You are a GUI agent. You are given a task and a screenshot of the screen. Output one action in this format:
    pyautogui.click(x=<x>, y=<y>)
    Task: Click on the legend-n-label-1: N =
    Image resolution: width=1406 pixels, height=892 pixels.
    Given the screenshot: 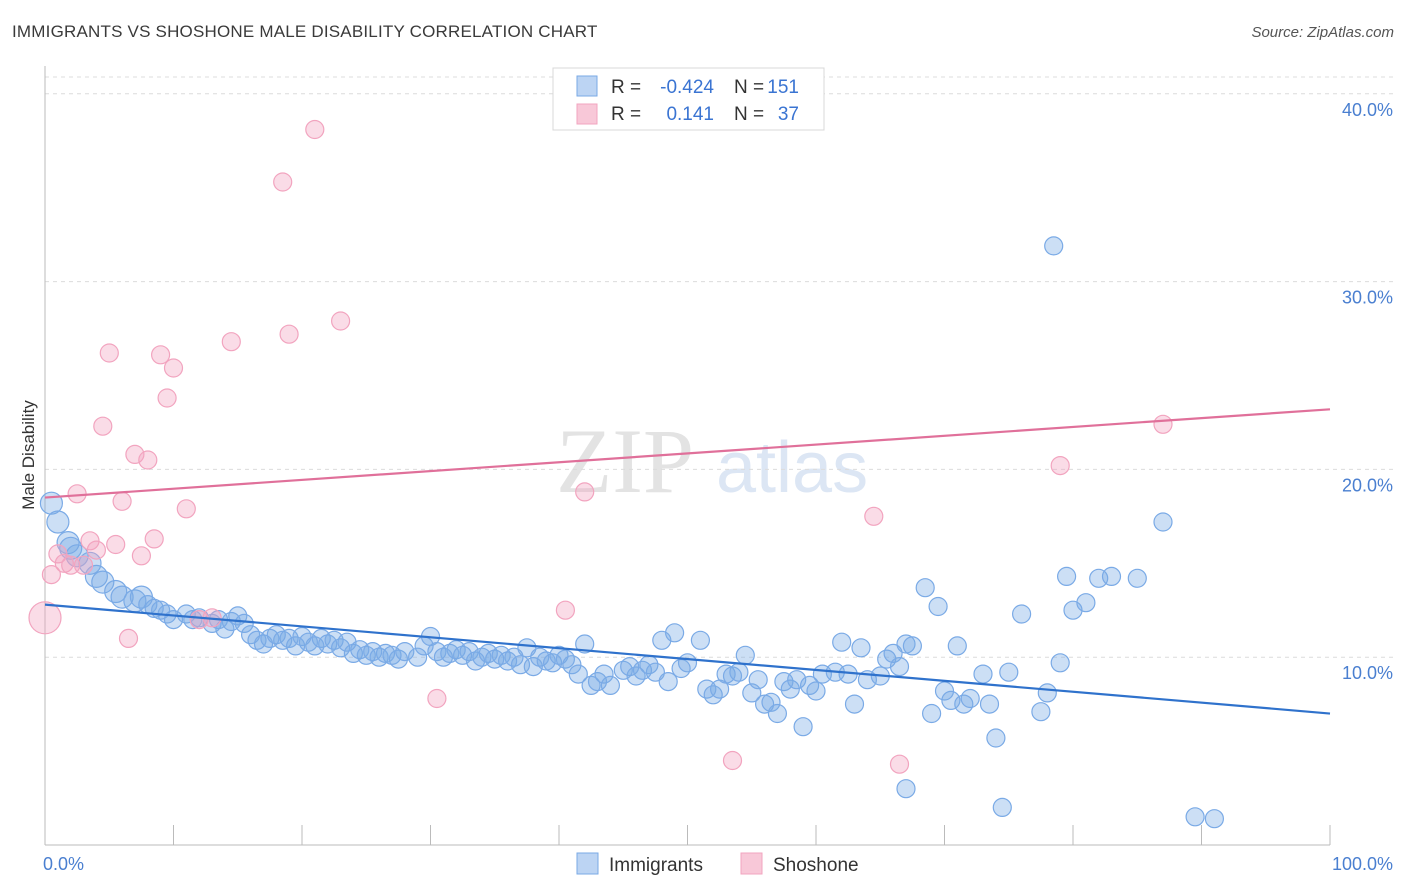 What is the action you would take?
    pyautogui.click(x=749, y=87)
    